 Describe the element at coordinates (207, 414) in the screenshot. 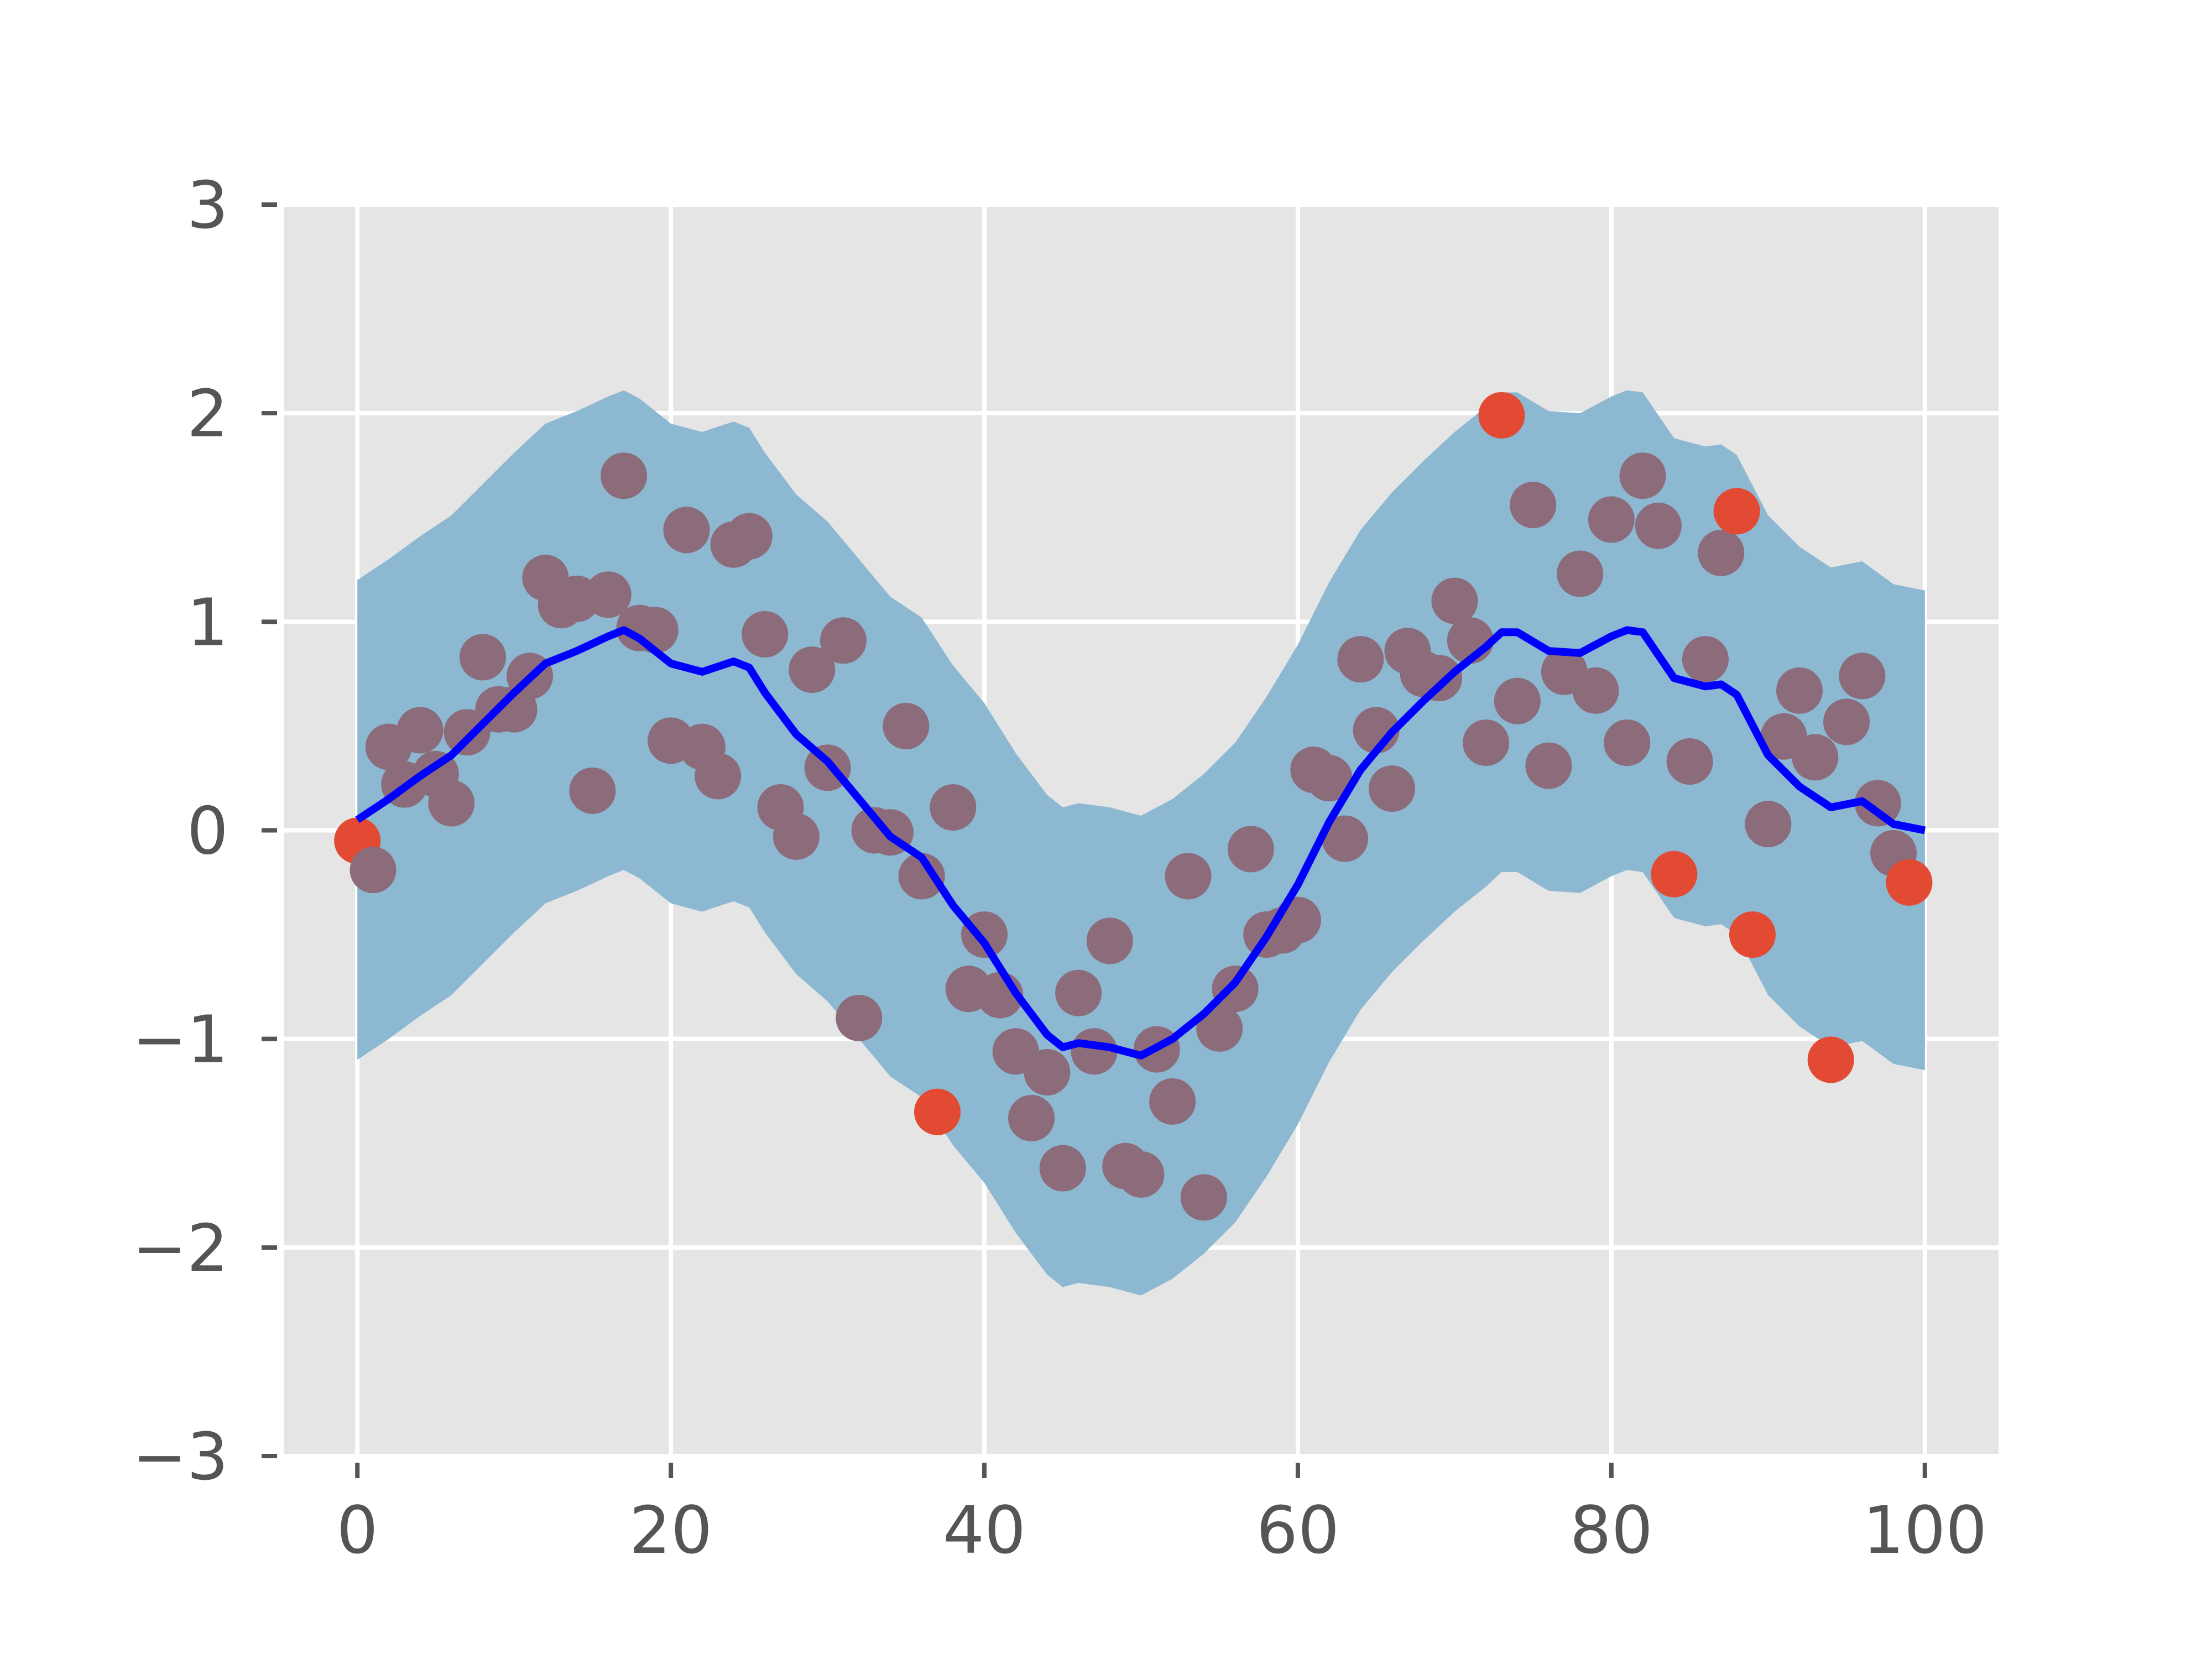

I see `y-tick-label: 2` at that location.